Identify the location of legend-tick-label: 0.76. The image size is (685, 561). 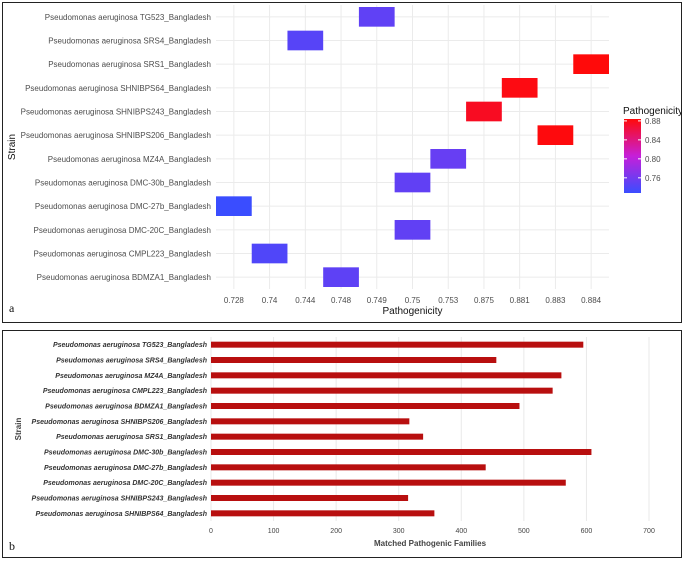
(653, 178).